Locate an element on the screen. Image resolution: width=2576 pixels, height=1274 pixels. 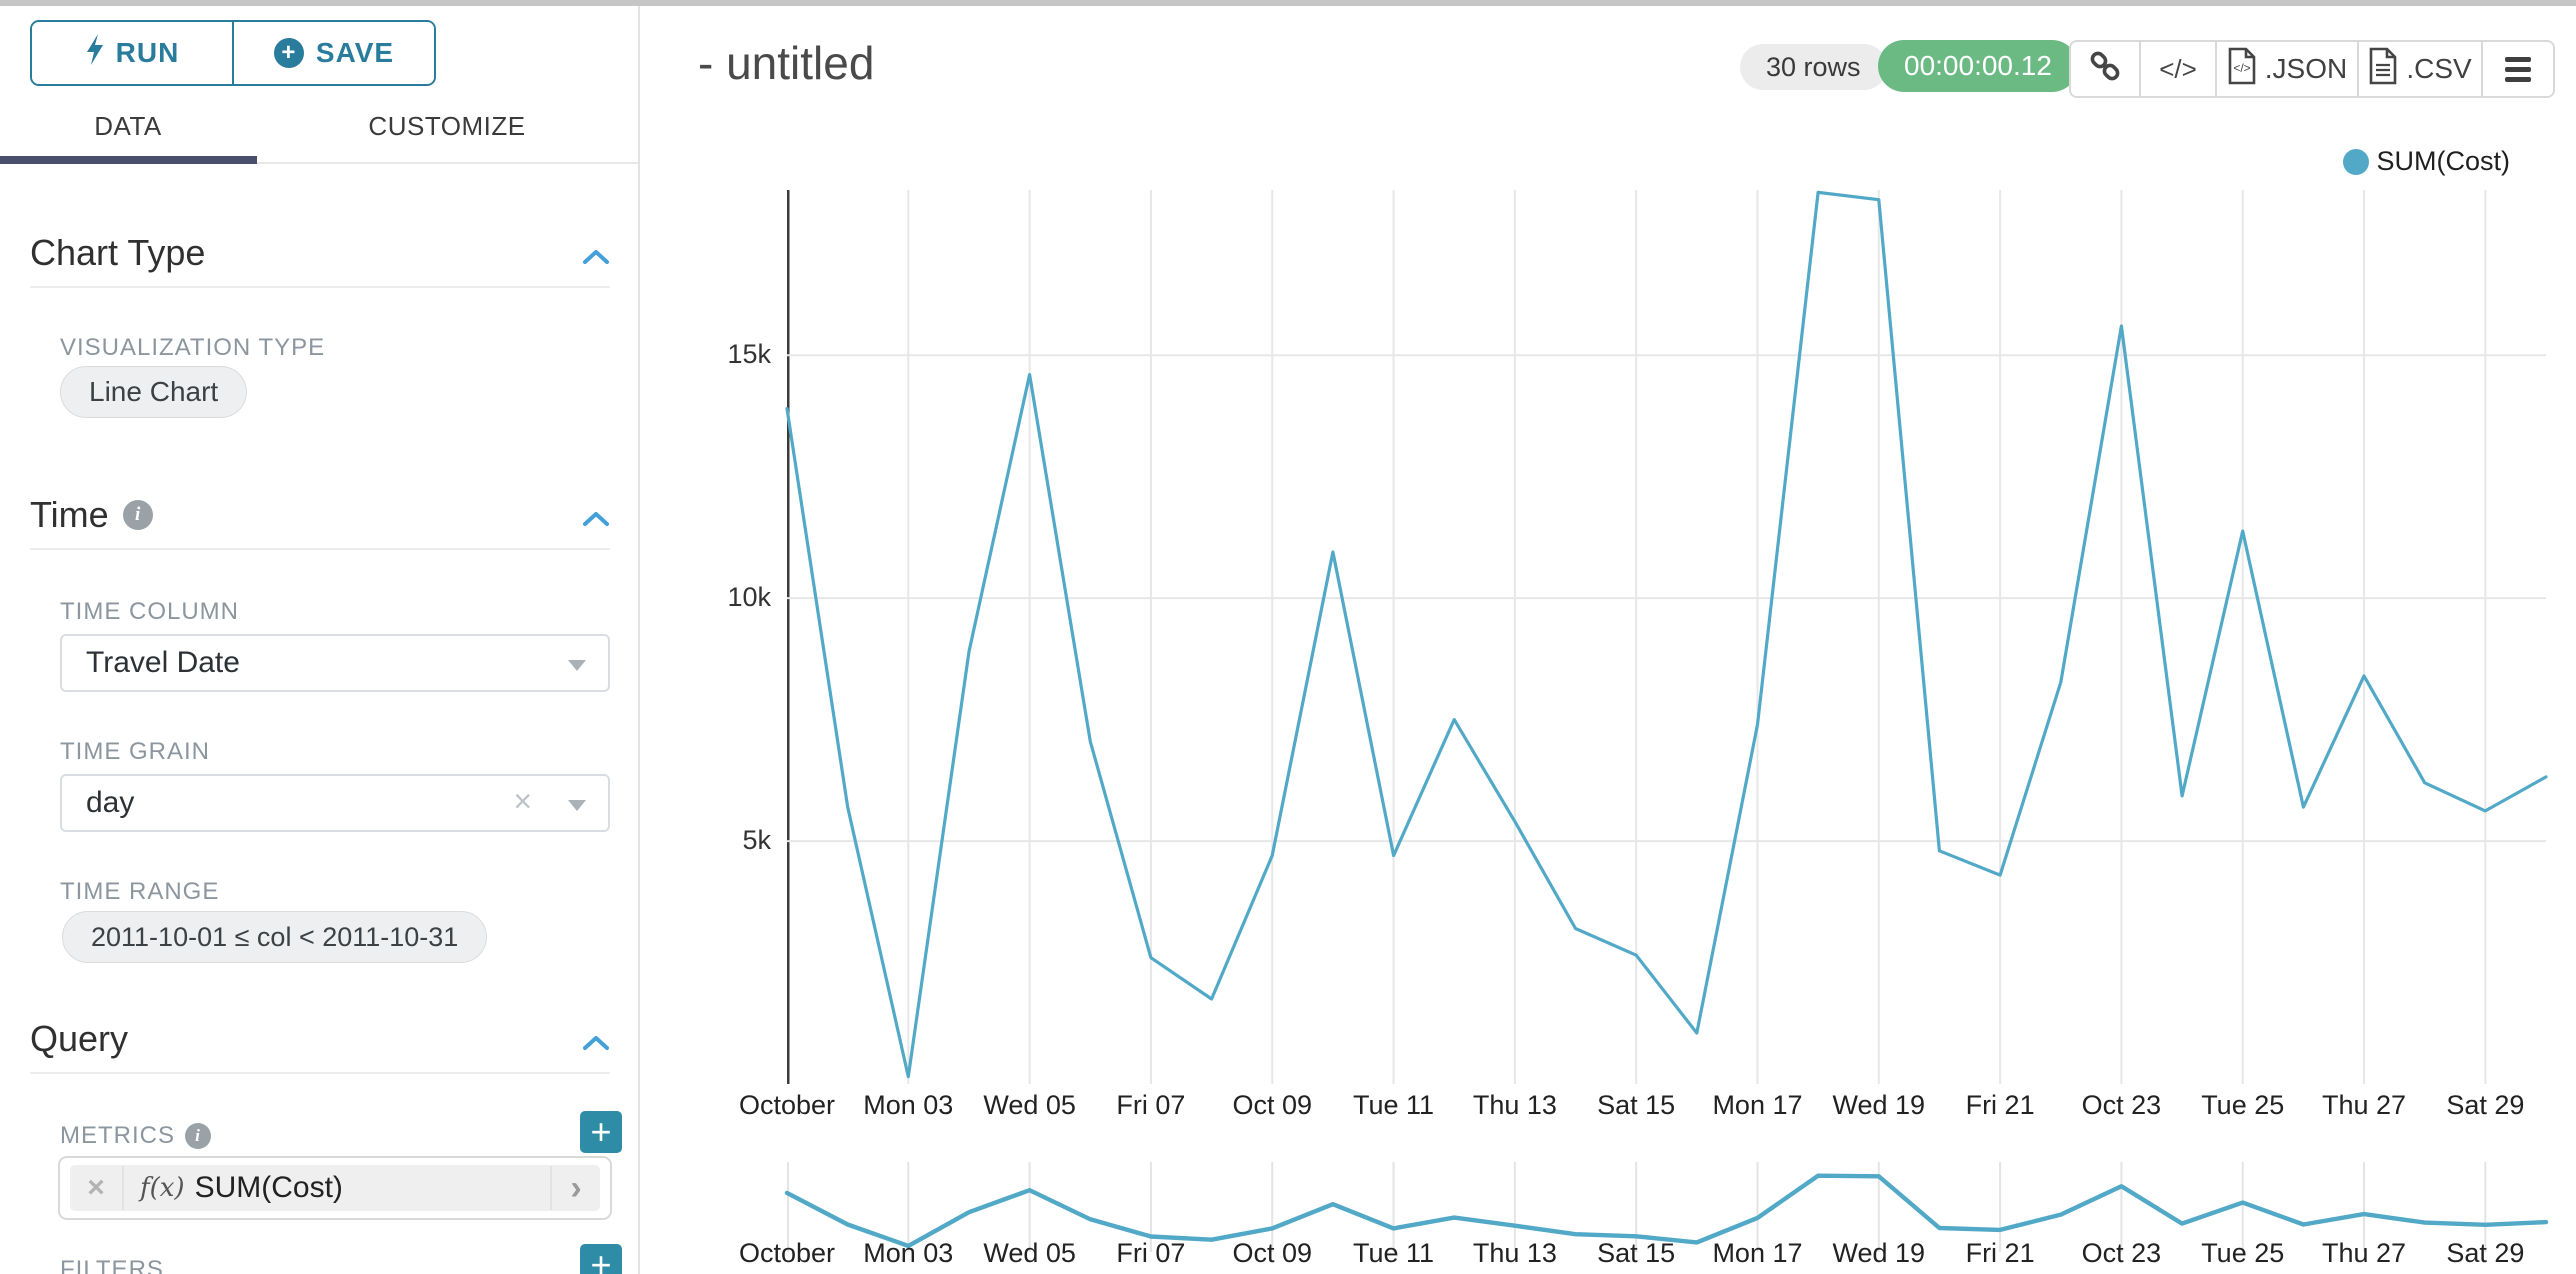
row-count-badge: 30 rows is located at coordinates (1813, 67).